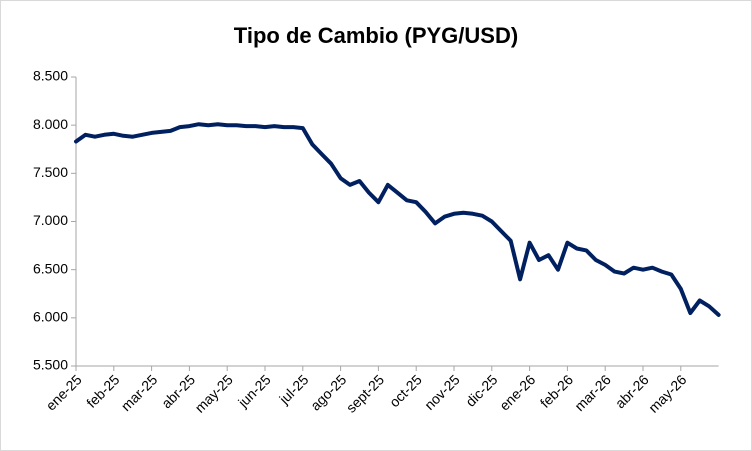 The height and width of the screenshot is (451, 752). Describe the element at coordinates (50, 268) in the screenshot. I see `y-tick-label: 6.500` at that location.